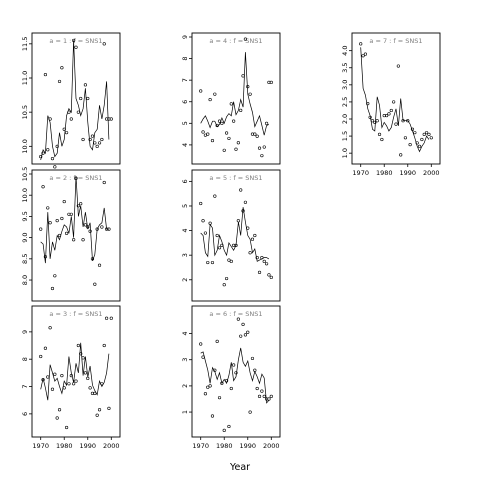 The image size is (480, 480). Describe the element at coordinates (75, 314) in the screenshot. I see `panel-title: a = 3 : f = SNS1` at that location.